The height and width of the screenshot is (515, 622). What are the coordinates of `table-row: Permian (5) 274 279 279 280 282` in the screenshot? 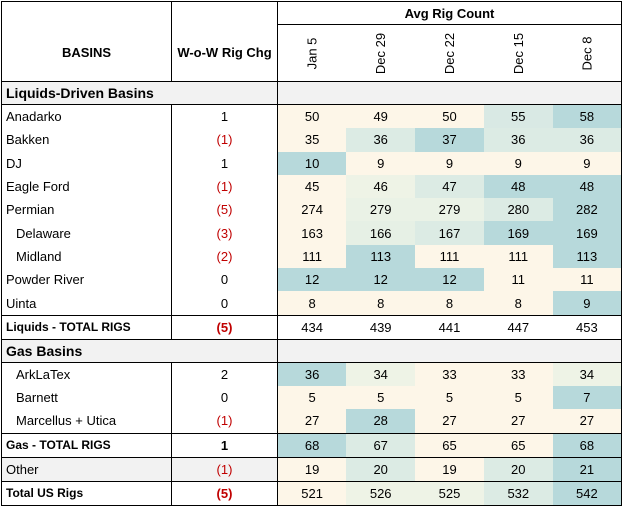 It's located at (311, 210).